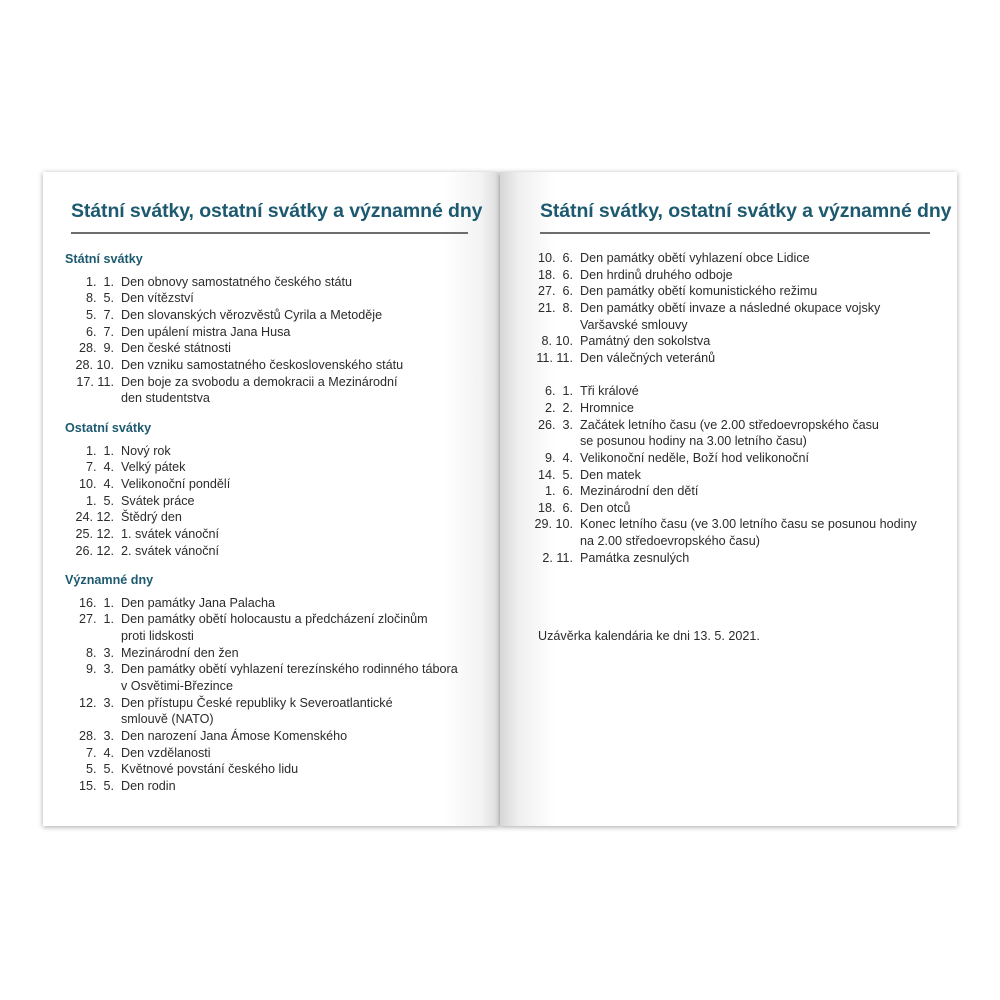 Image resolution: width=1000 pixels, height=1000 pixels. What do you see at coordinates (303, 786) in the screenshot?
I see `item-text: Den rodin` at bounding box center [303, 786].